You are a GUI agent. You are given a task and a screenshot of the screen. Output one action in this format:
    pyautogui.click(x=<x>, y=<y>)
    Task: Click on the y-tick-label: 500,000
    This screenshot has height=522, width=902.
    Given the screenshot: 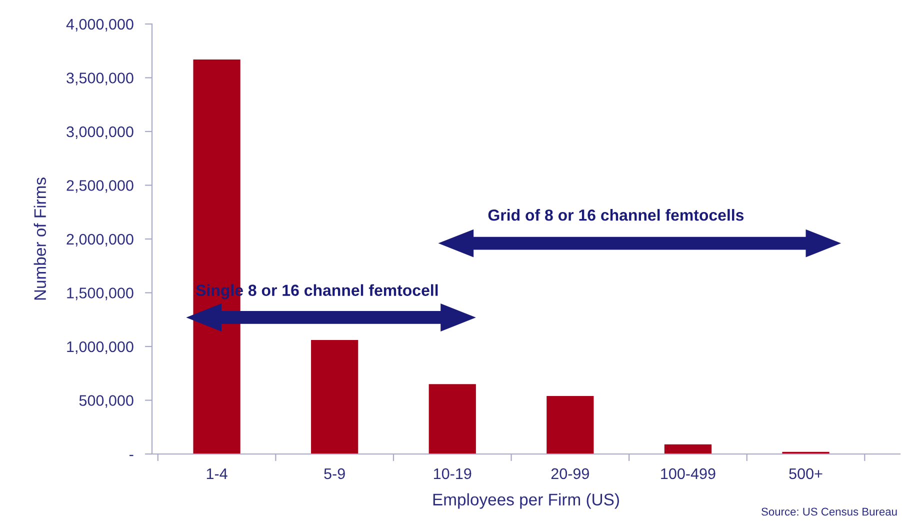 What is the action you would take?
    pyautogui.click(x=106, y=401)
    